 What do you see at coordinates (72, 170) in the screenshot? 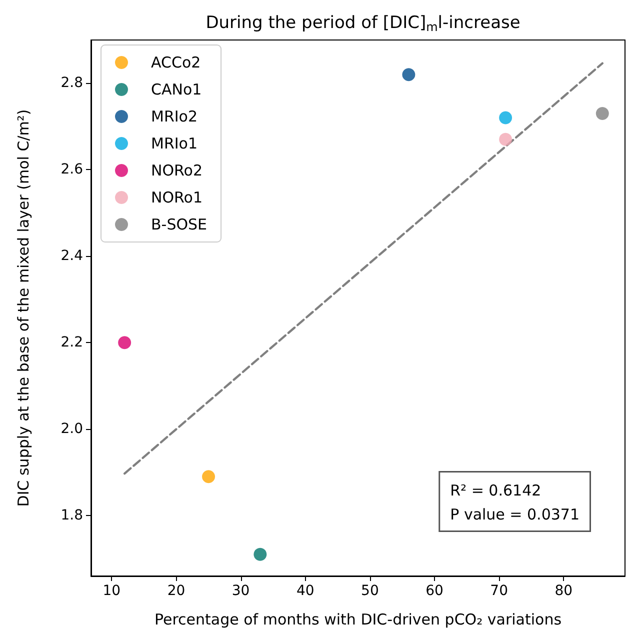
I see `y-tick-label: 2.6` at bounding box center [72, 170].